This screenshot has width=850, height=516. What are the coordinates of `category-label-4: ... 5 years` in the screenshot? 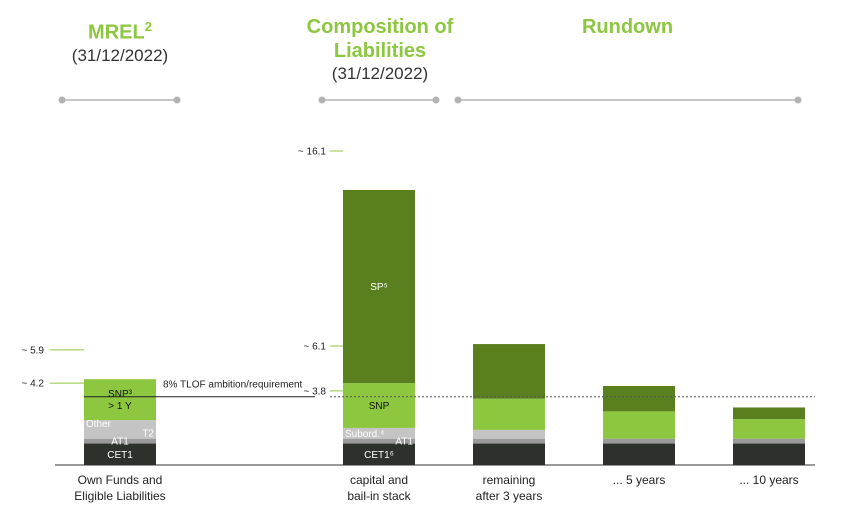 It's located at (639, 480).